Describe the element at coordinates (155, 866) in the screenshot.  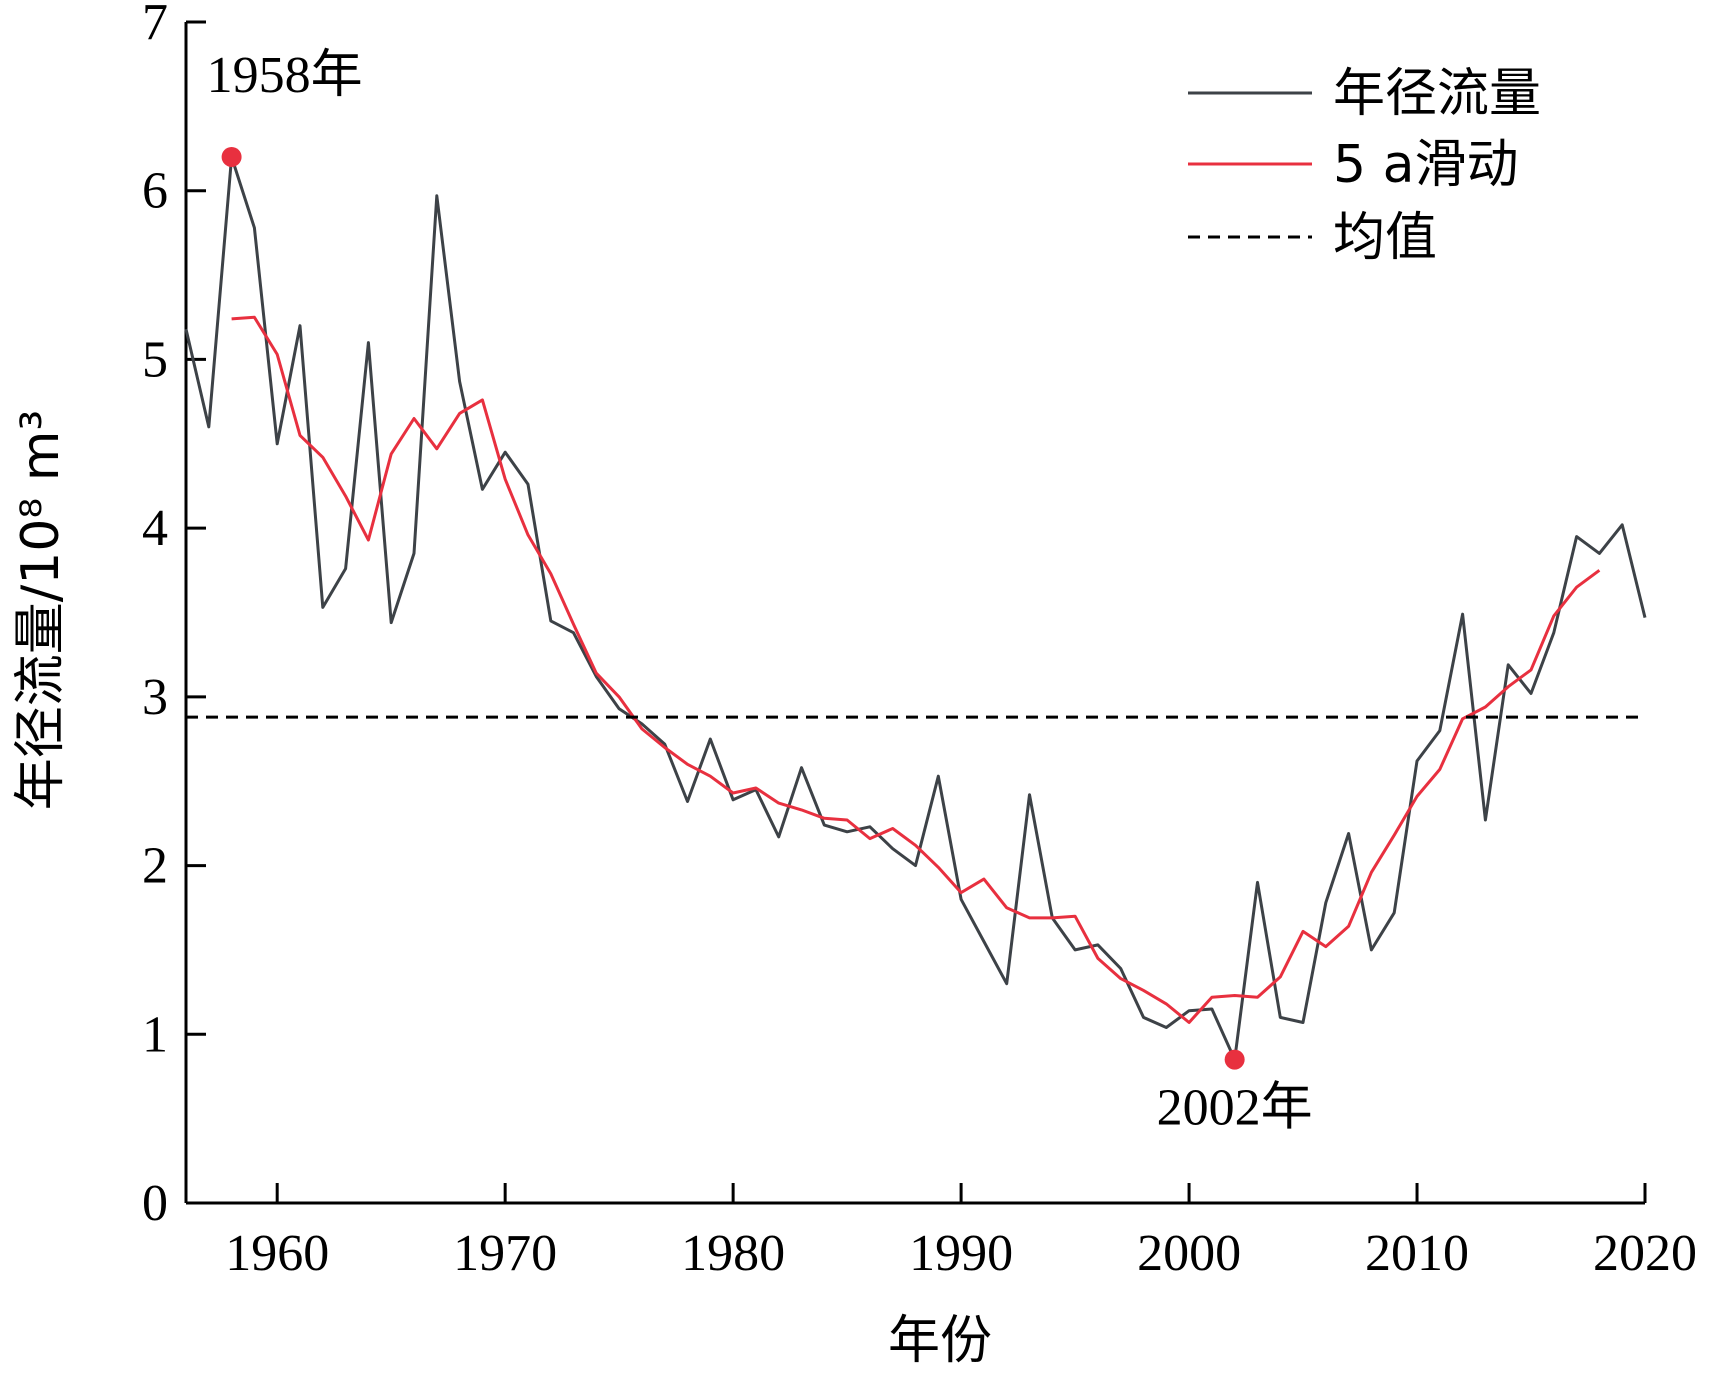
I see `y-tick-label: 2` at that location.